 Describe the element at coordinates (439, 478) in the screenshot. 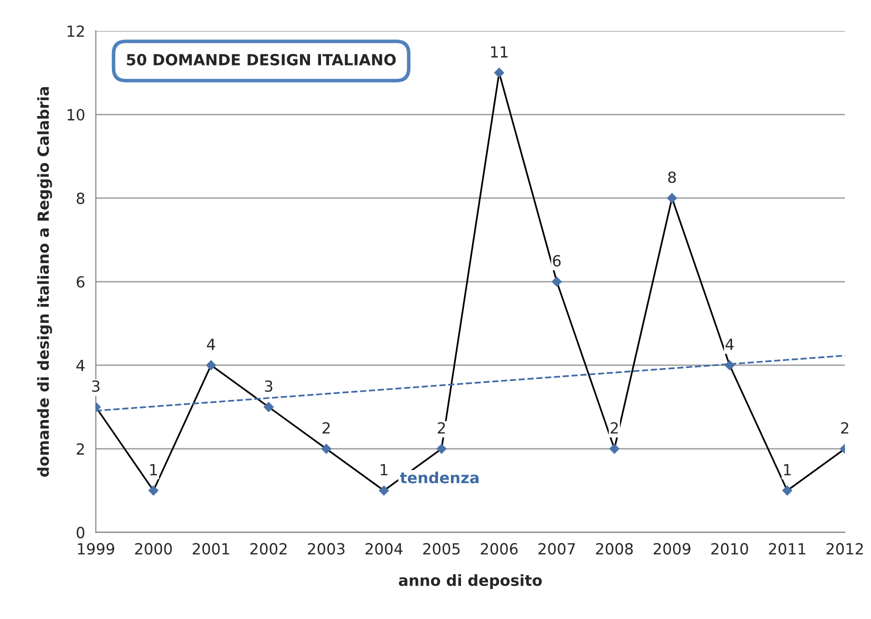

I see `text: tendenza` at that location.